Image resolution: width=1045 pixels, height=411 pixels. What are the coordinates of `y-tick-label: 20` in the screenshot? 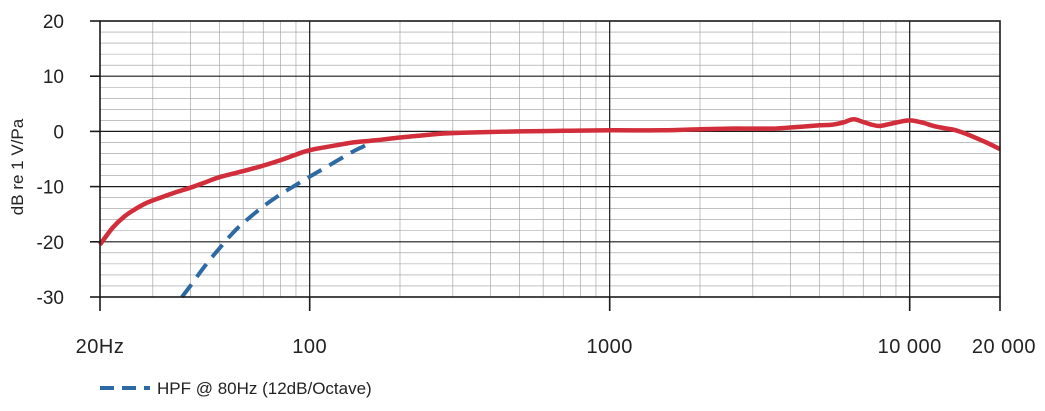 It's located at (53, 22).